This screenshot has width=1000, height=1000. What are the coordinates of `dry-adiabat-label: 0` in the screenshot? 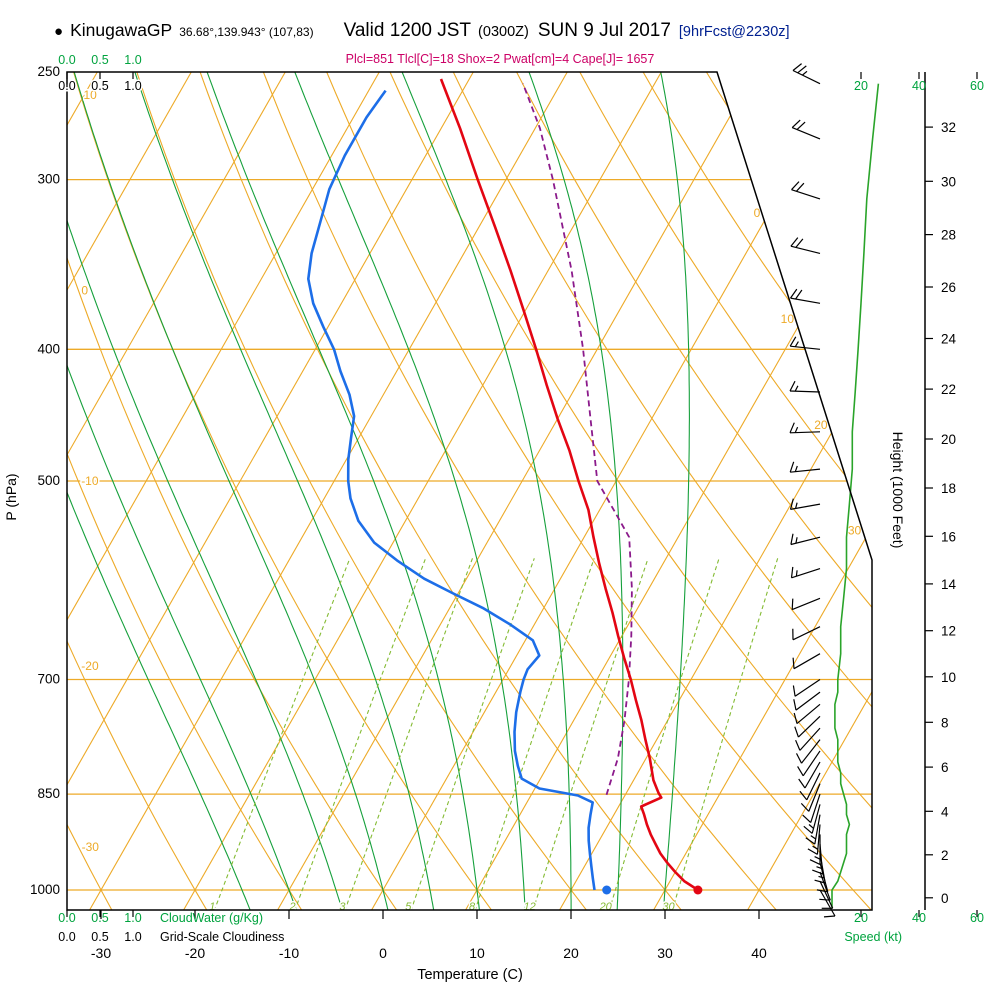 It's located at (84, 290).